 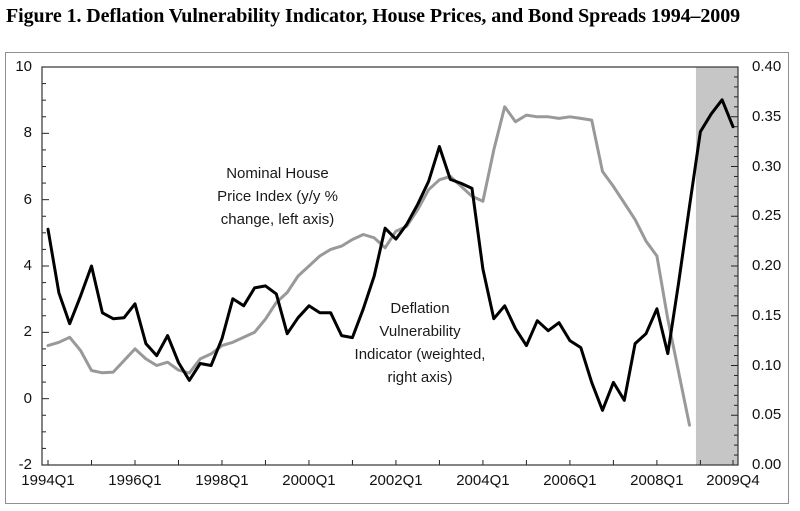 What do you see at coordinates (767, 265) in the screenshot?
I see `right-axis-tick-label: 0.20` at bounding box center [767, 265].